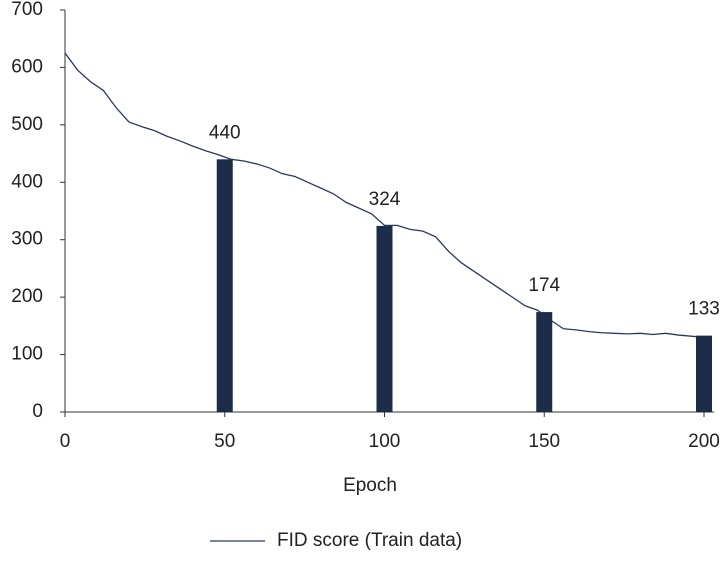 This screenshot has height=562, width=727. I want to click on data-label: 440, so click(225, 132).